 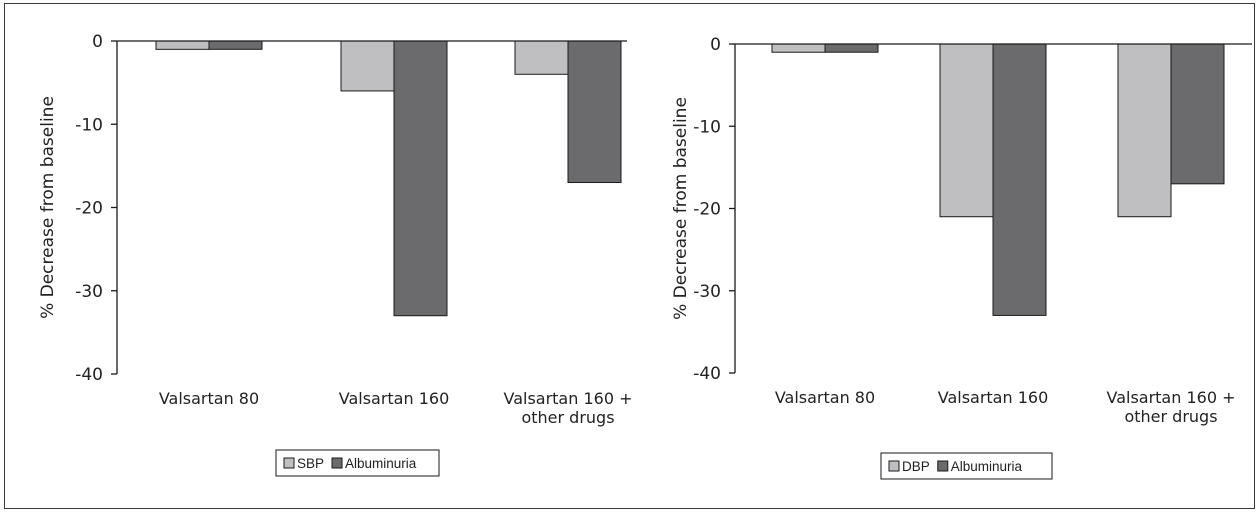 I want to click on legend-label-dbp: DBP, so click(x=916, y=466).